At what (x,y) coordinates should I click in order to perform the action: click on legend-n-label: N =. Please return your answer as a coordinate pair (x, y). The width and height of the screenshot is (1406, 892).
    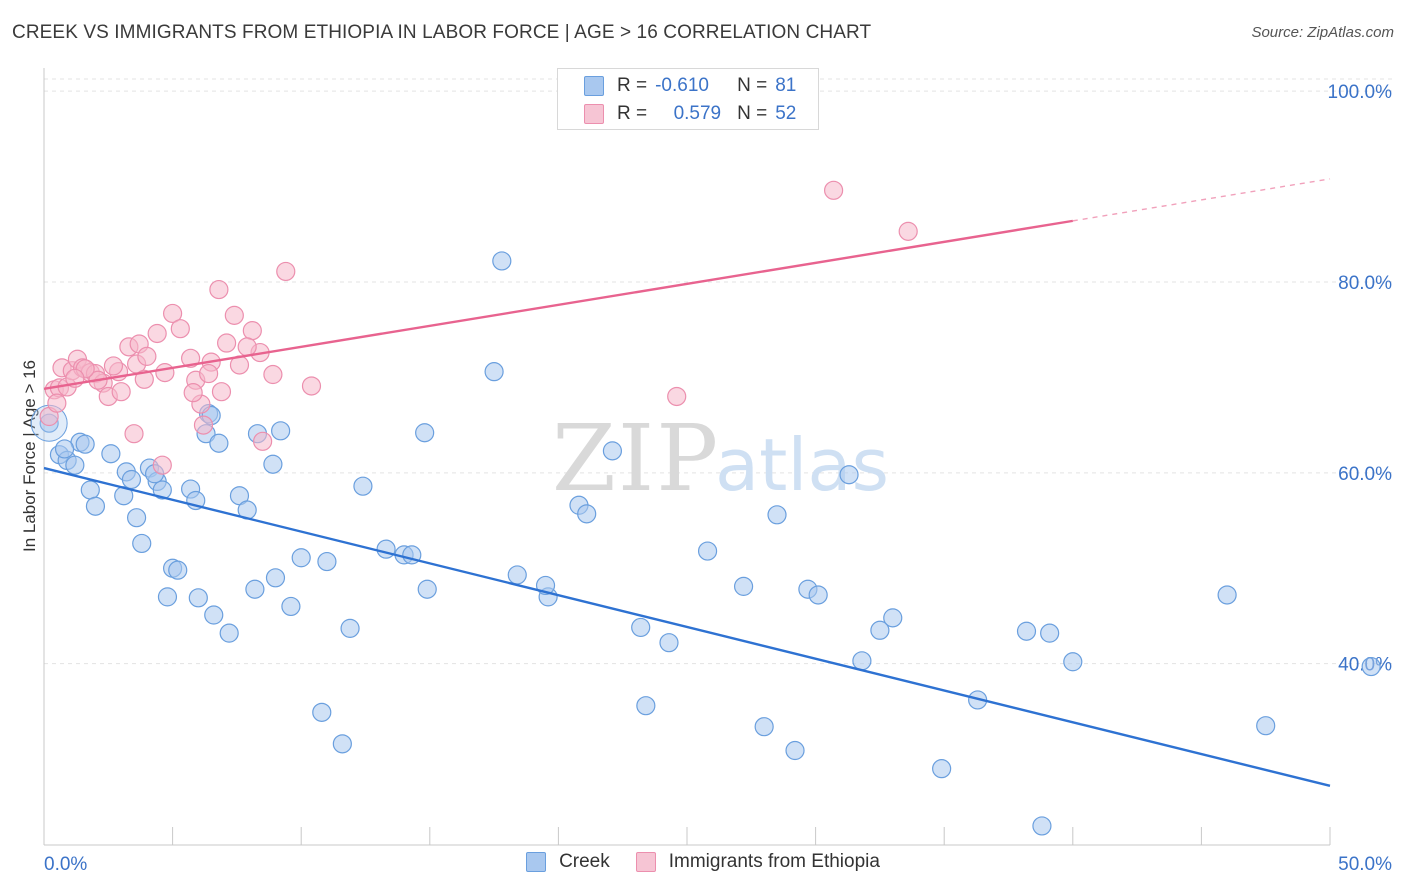
    Looking at the image, I should click on (752, 113).